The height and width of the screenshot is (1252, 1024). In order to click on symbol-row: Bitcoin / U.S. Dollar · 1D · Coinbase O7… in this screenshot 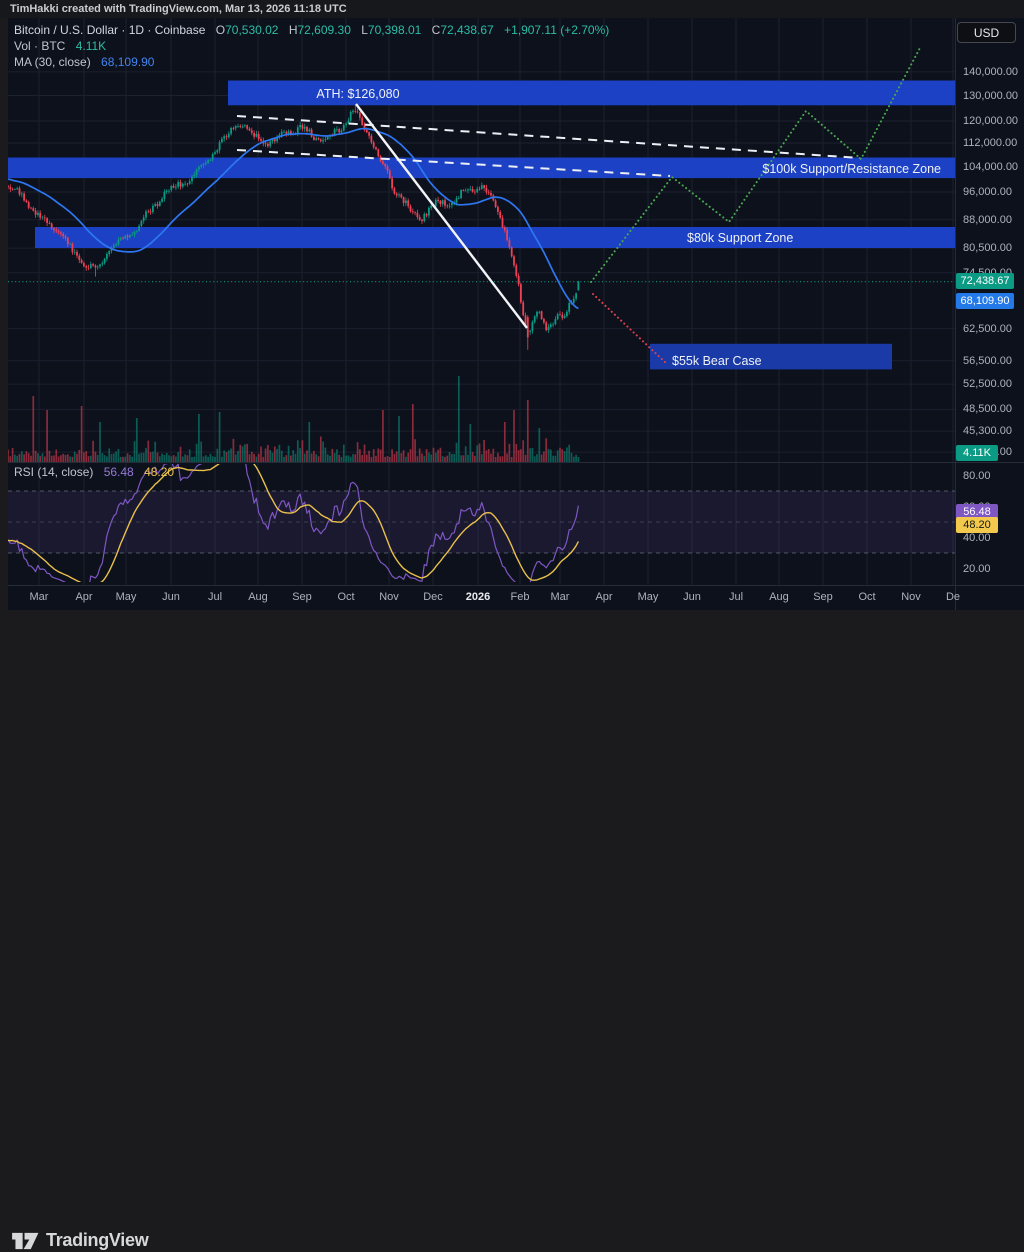, I will do `click(311, 30)`.